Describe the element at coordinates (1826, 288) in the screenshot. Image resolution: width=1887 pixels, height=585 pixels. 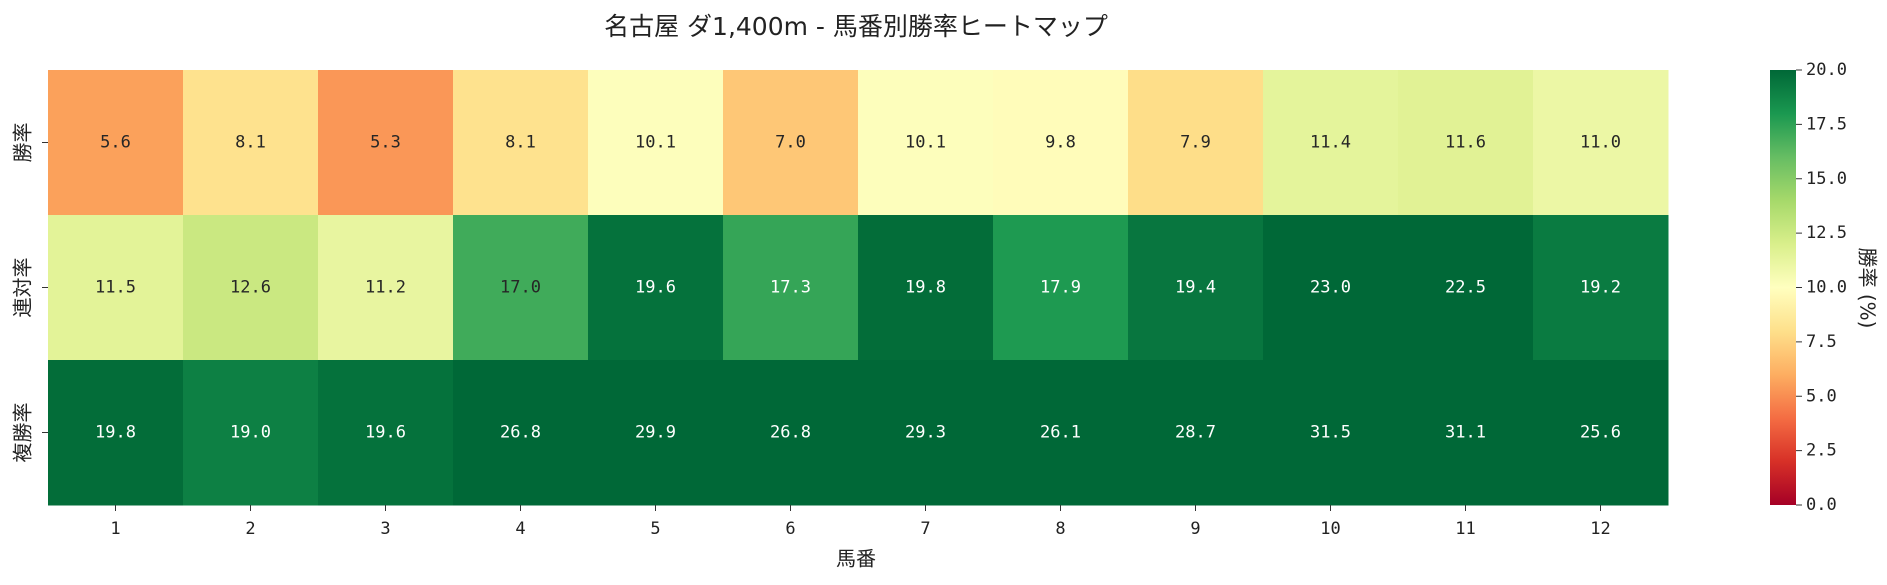
I see `colorbar-tick-label: 10.0` at that location.